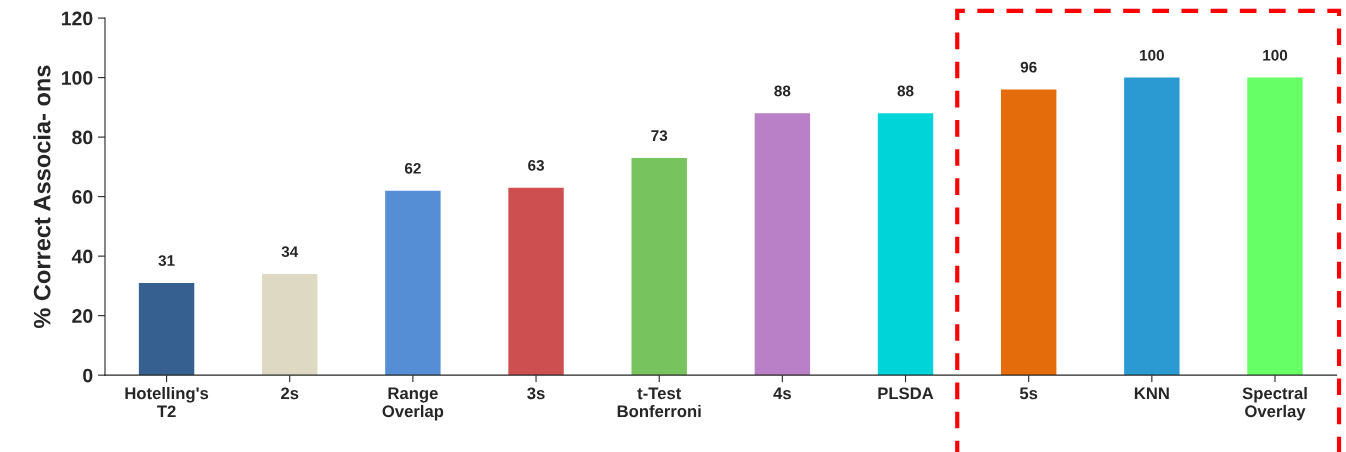 The height and width of the screenshot is (452, 1346). Describe the element at coordinates (536, 165) in the screenshot. I see `data-label: 63` at that location.